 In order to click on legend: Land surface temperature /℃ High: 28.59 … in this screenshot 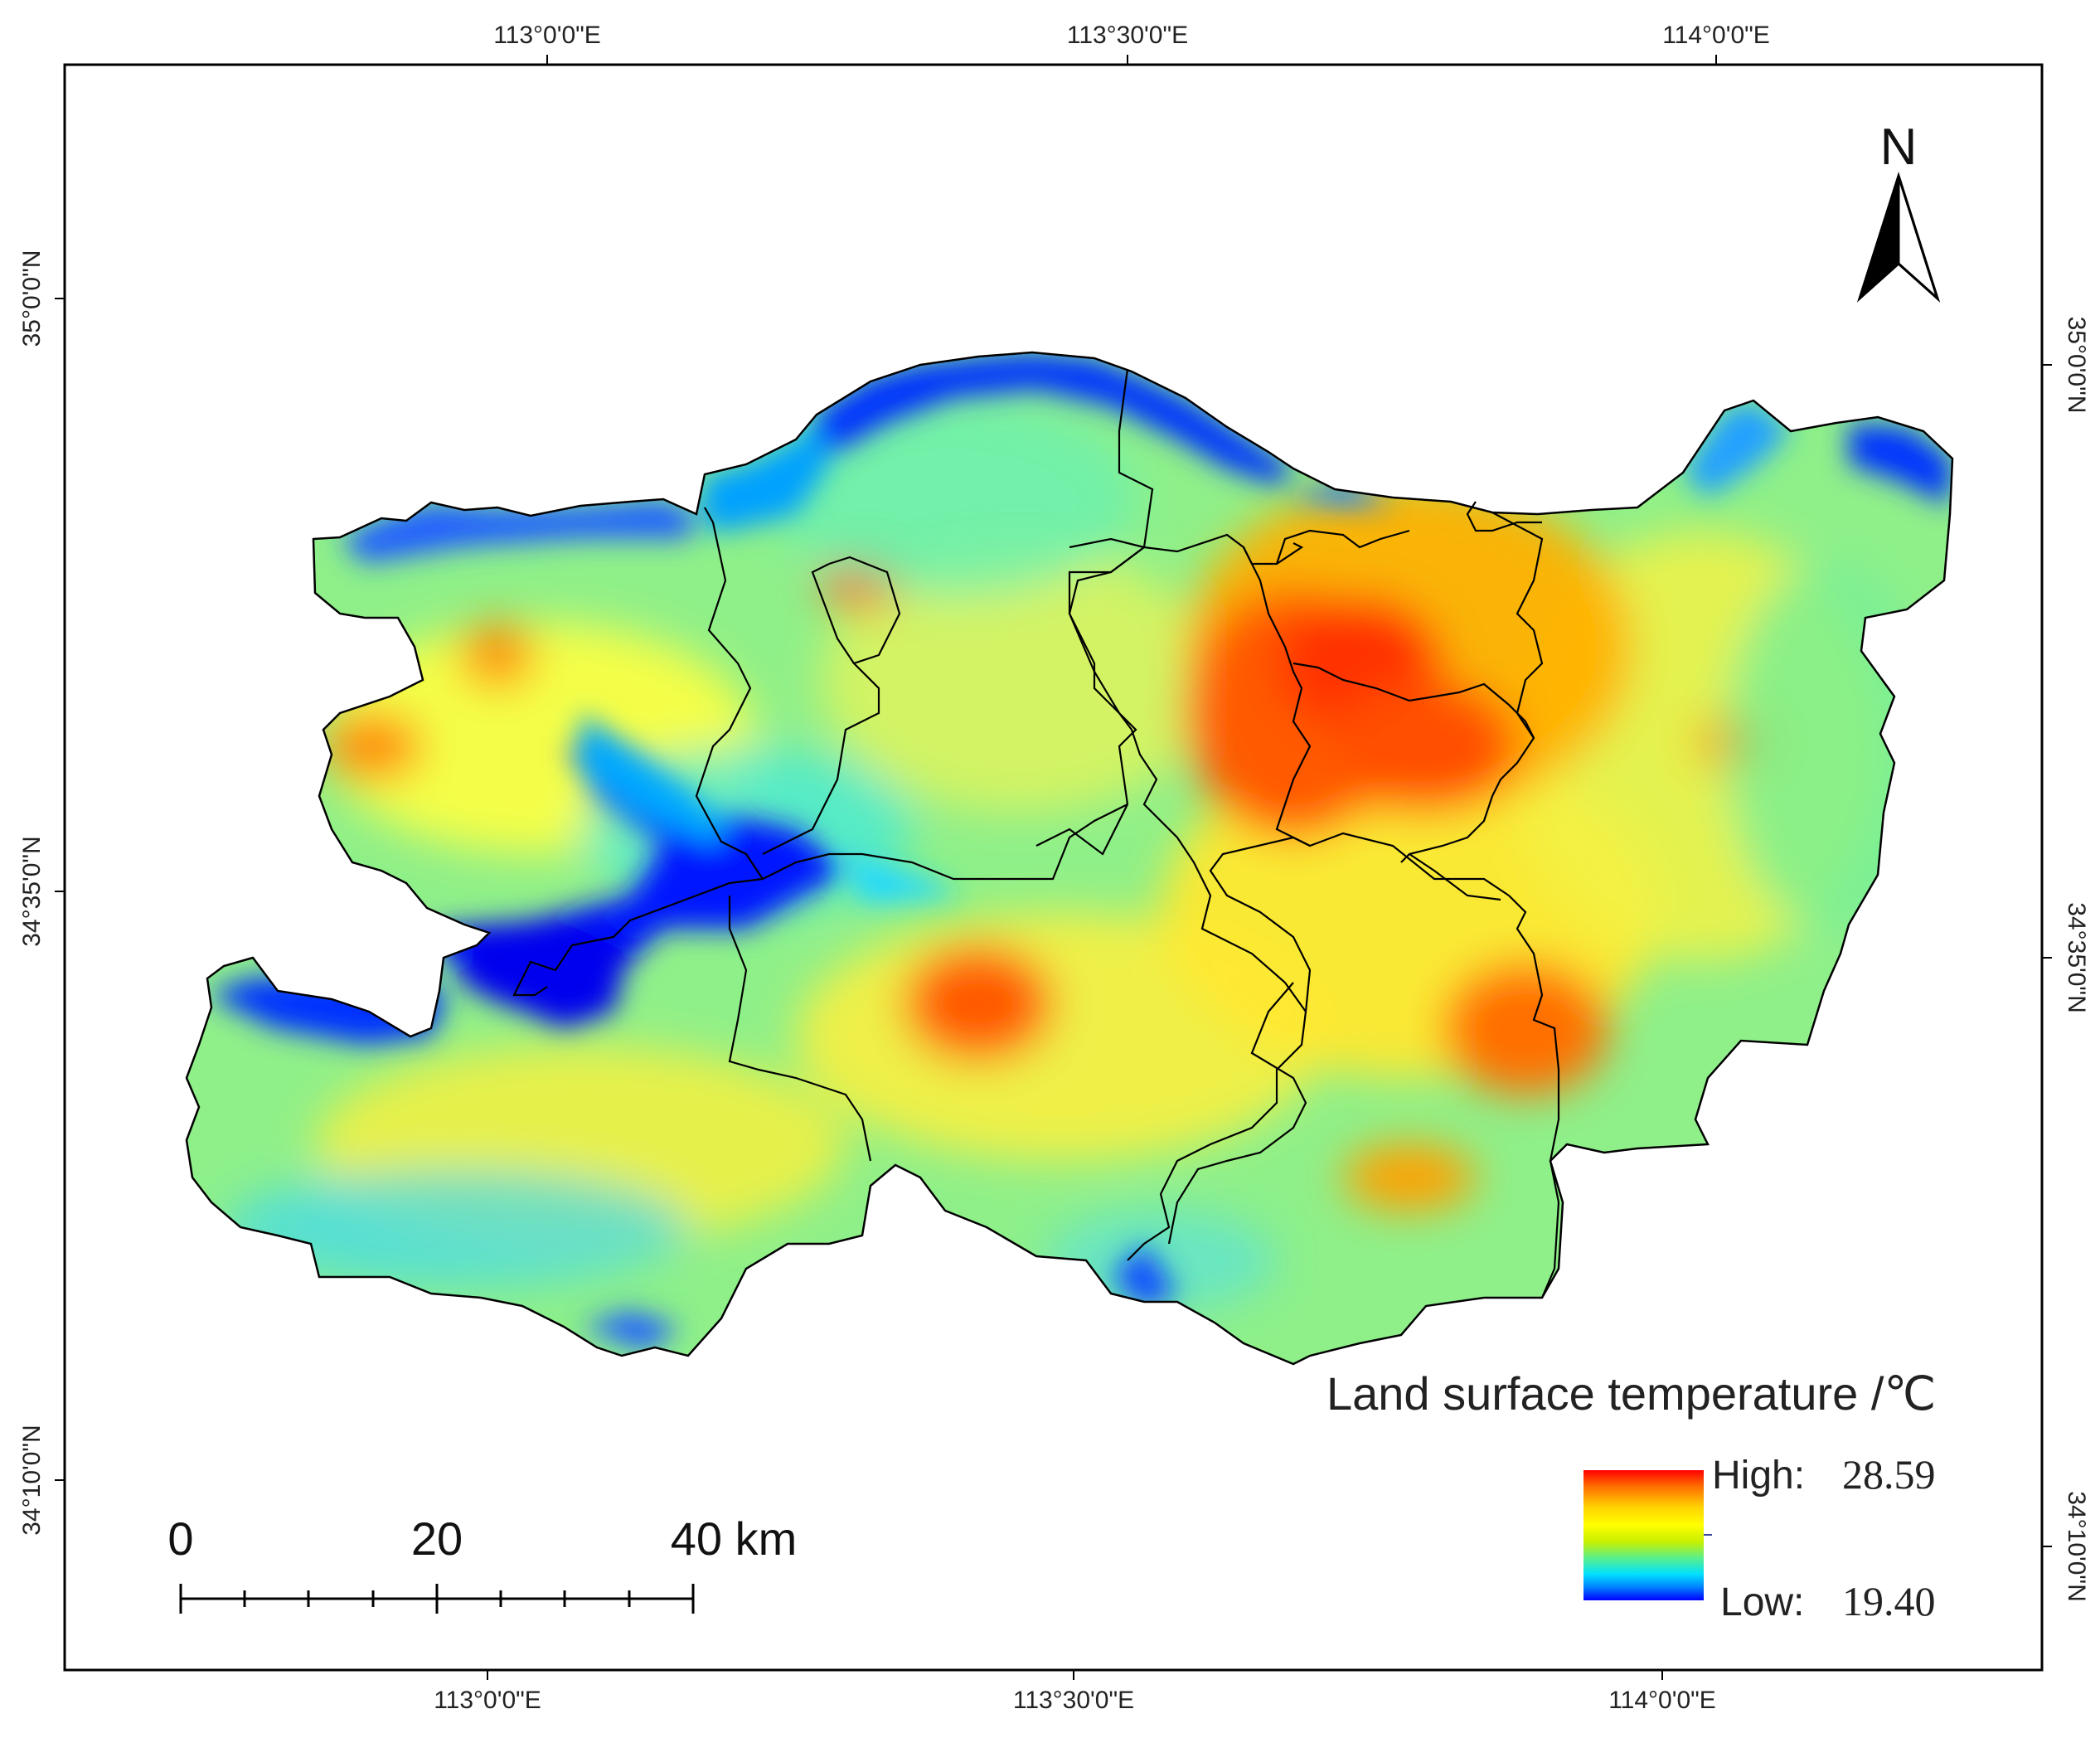, I will do `click(1631, 1496)`.